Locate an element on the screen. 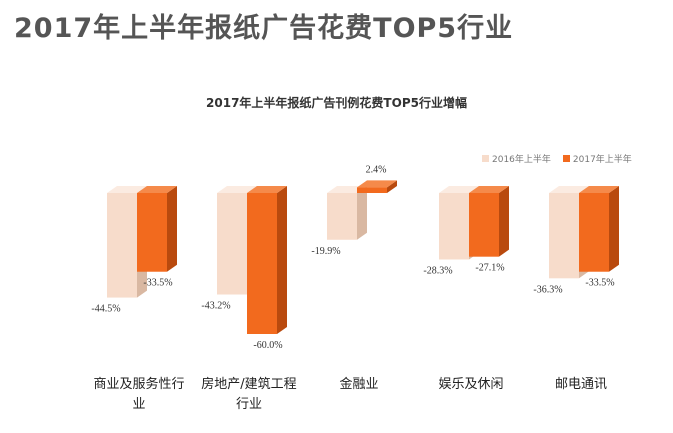  value-label-0-2: -19.9% is located at coordinates (325, 251).